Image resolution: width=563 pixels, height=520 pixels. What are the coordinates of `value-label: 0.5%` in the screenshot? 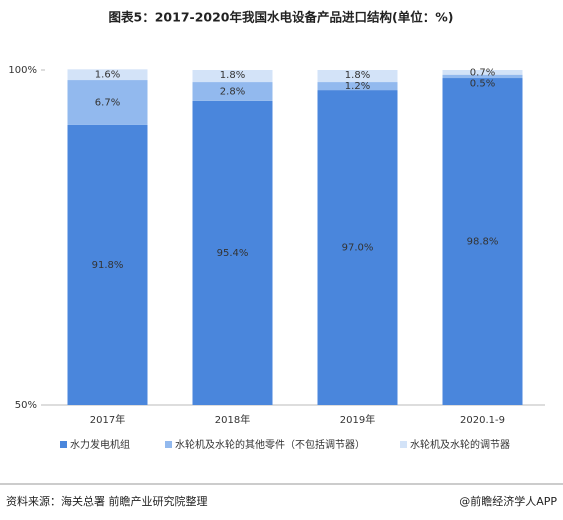 It's located at (482, 83).